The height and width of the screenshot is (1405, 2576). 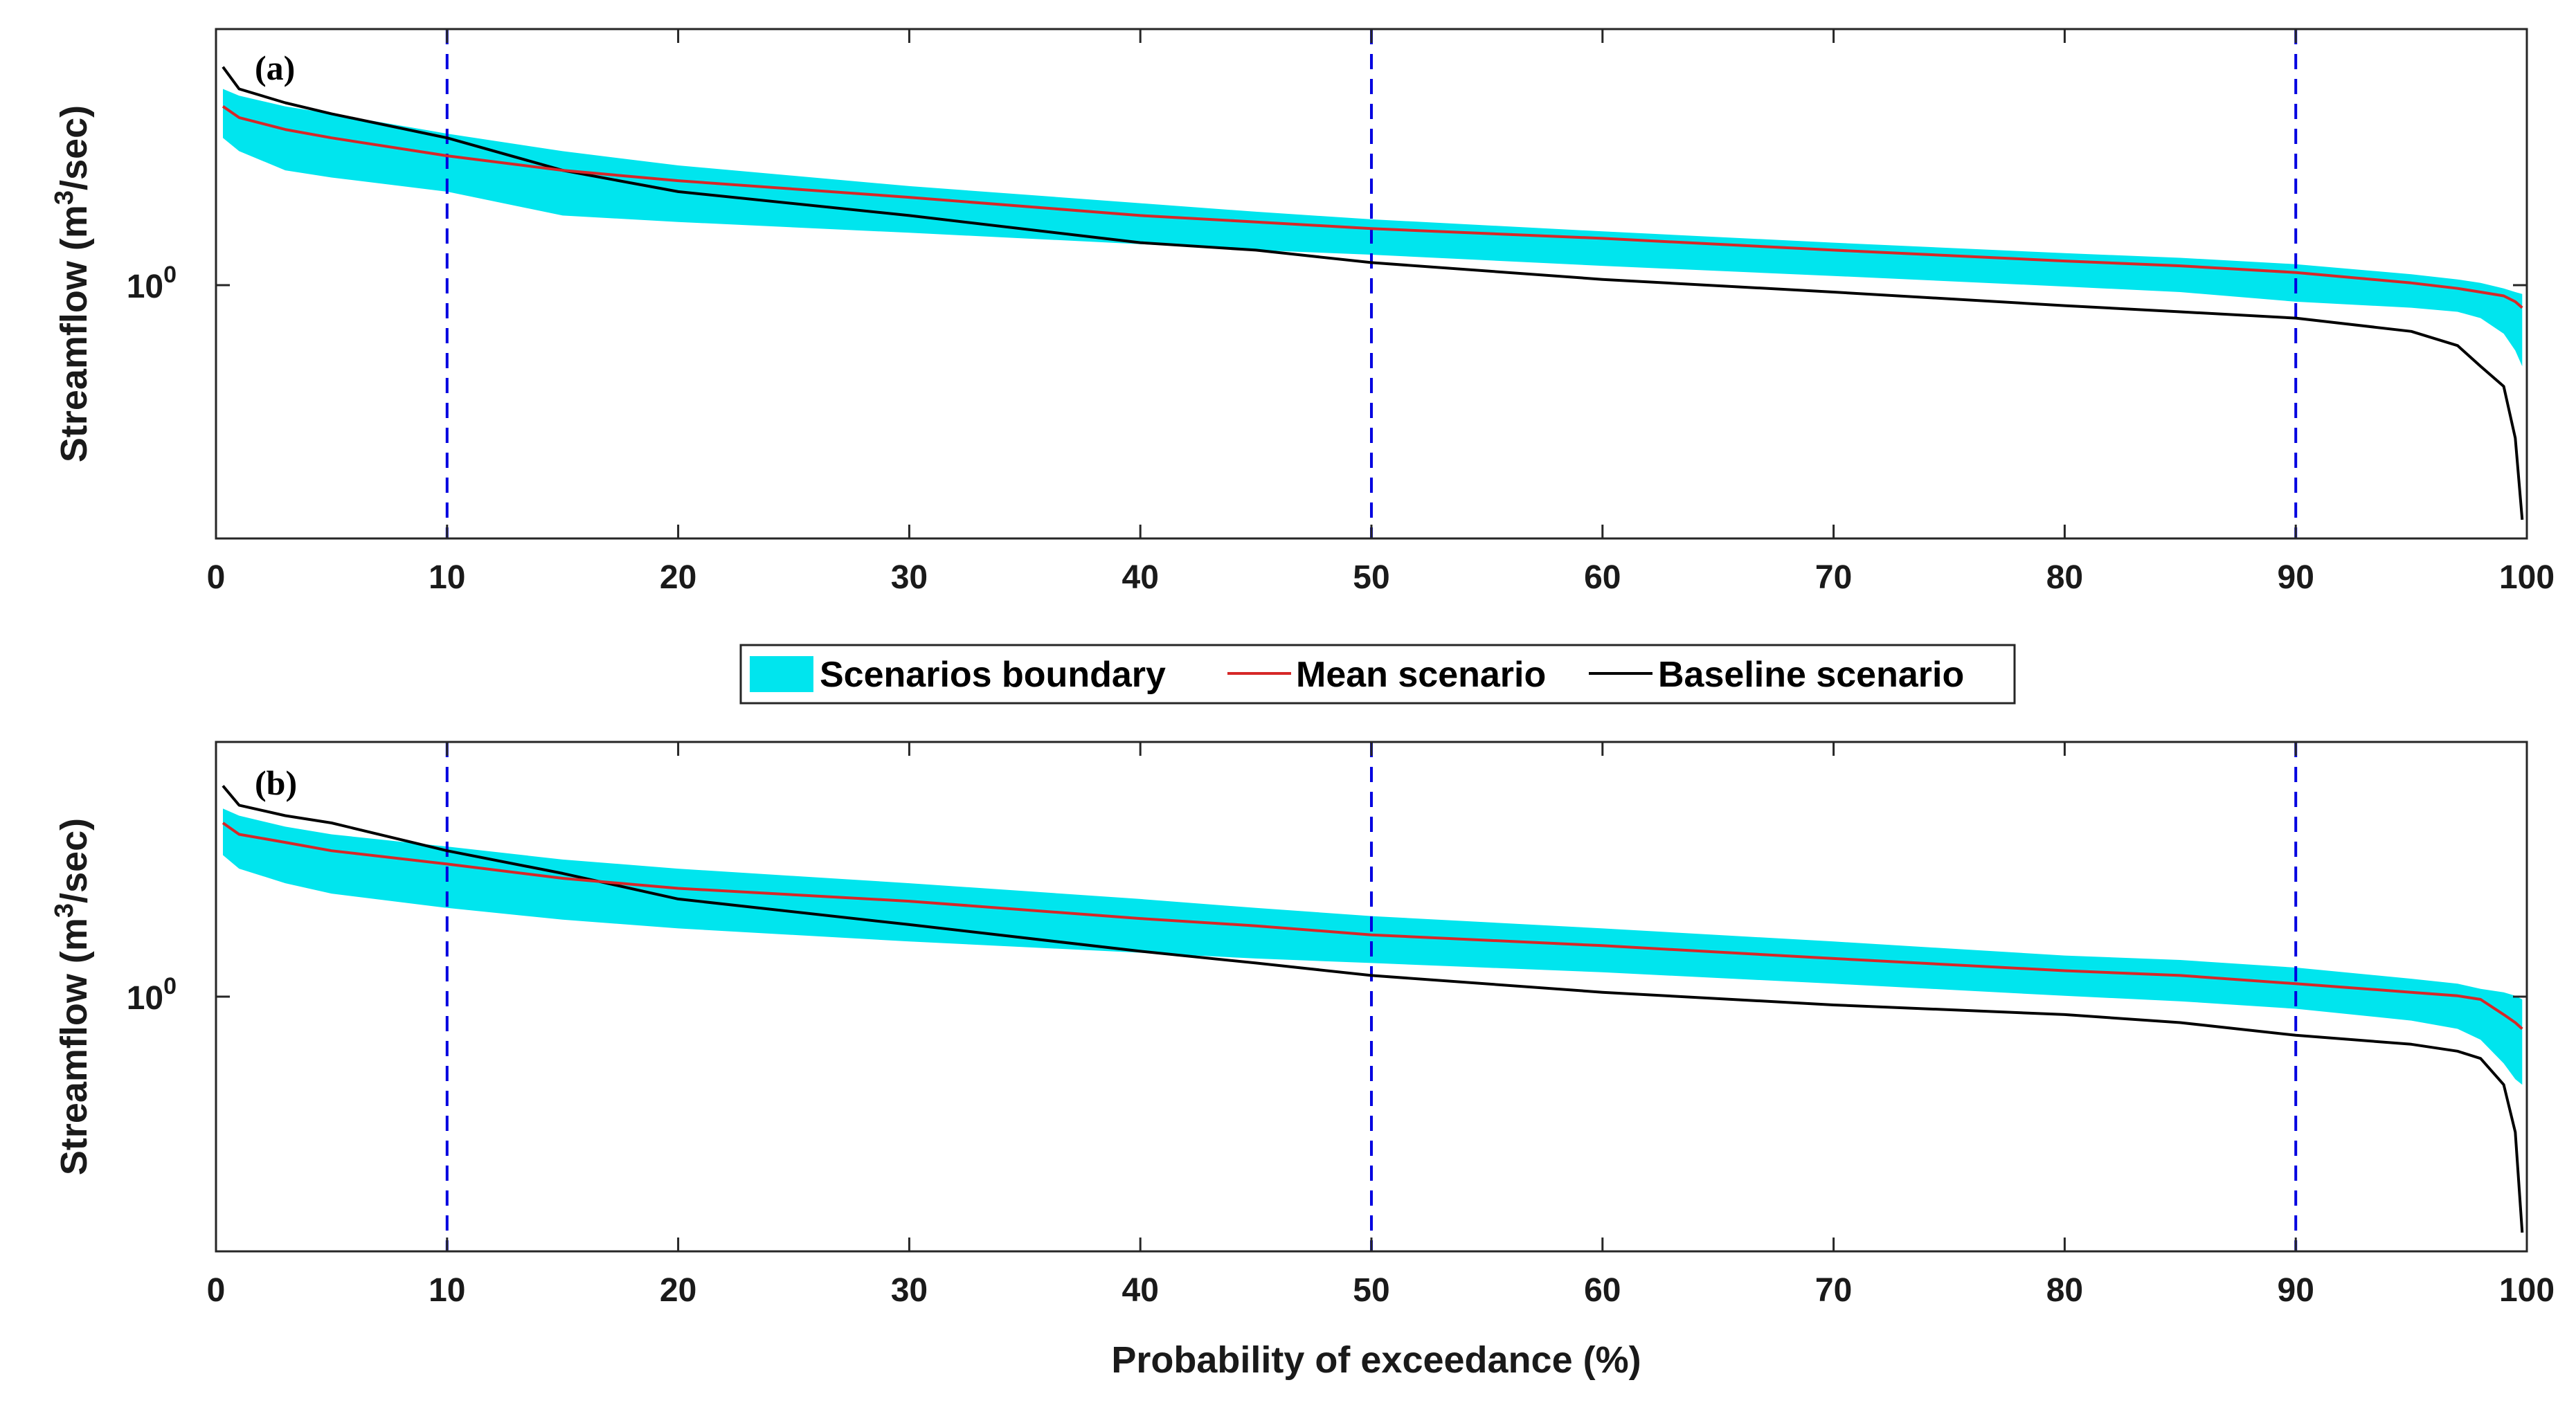 What do you see at coordinates (217, 577) in the screenshot?
I see `panel-a-x-tick-label: 0` at bounding box center [217, 577].